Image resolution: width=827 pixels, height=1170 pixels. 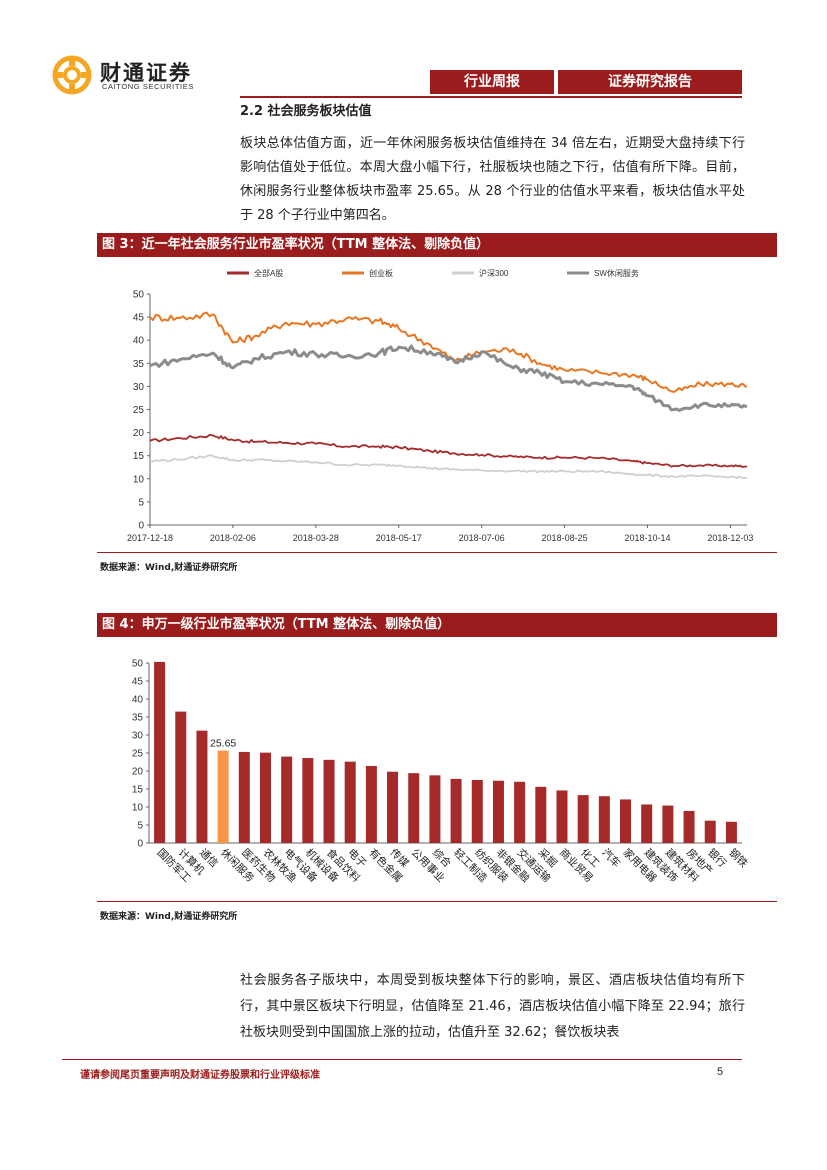 I want to click on company-logo: 财通证券 CAITONG SECURITIES, so click(x=147, y=75).